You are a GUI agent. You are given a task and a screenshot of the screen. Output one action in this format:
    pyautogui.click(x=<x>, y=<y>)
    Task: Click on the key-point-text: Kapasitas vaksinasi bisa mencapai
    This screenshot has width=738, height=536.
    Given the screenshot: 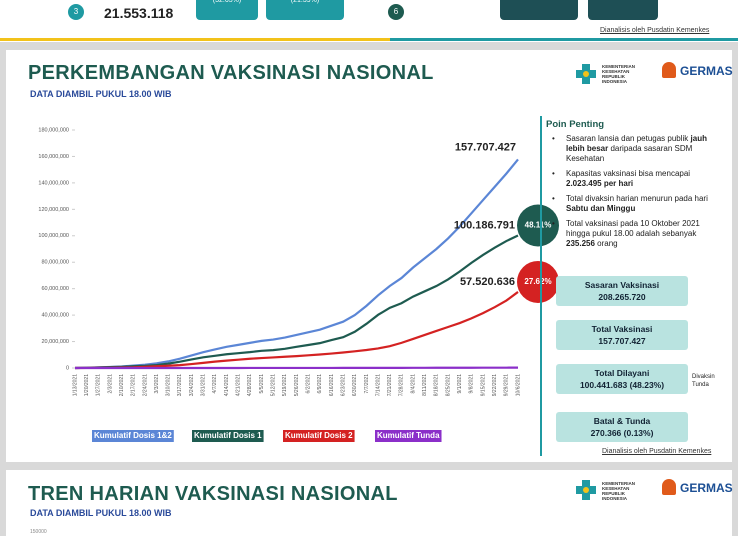 What is the action you would take?
    pyautogui.click(x=628, y=173)
    